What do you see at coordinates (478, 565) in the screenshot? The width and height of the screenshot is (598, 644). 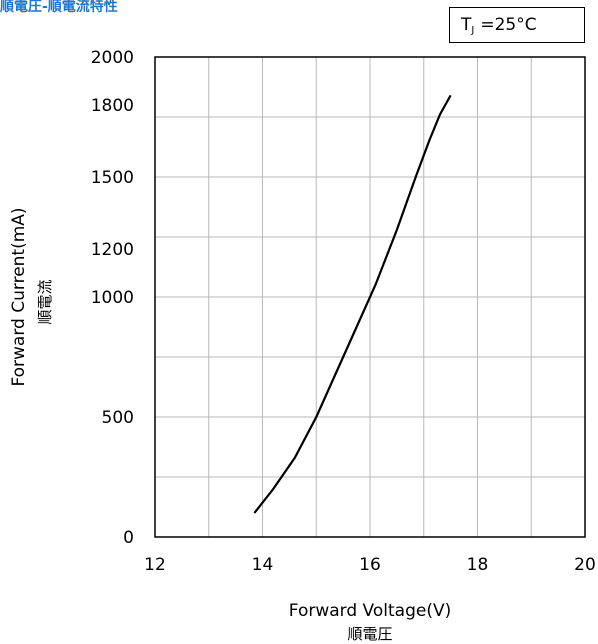 I see `x-tick-label: 18` at bounding box center [478, 565].